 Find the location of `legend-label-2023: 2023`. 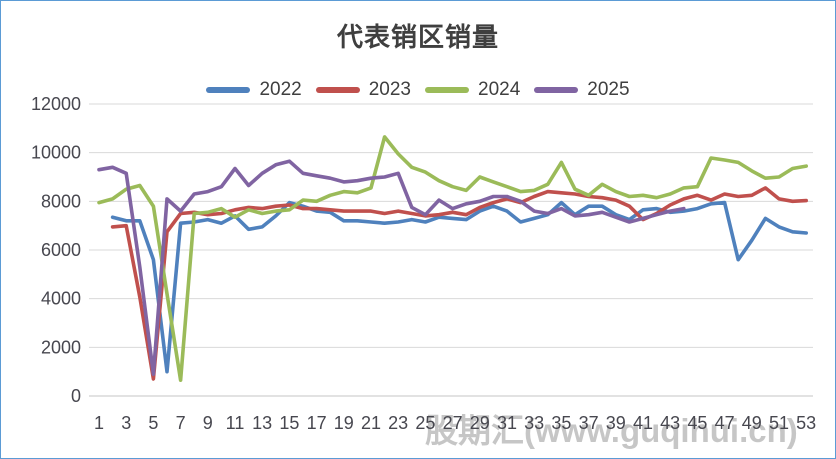

legend-label-2023: 2023 is located at coordinates (389, 89).